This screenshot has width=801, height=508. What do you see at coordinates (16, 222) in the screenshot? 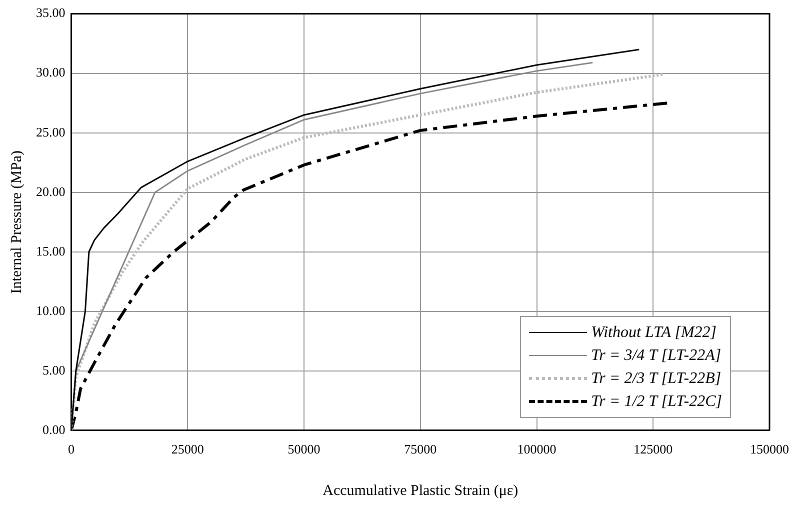
I see `y-axis-title: Internal Pressure (MPa)` at bounding box center [16, 222].